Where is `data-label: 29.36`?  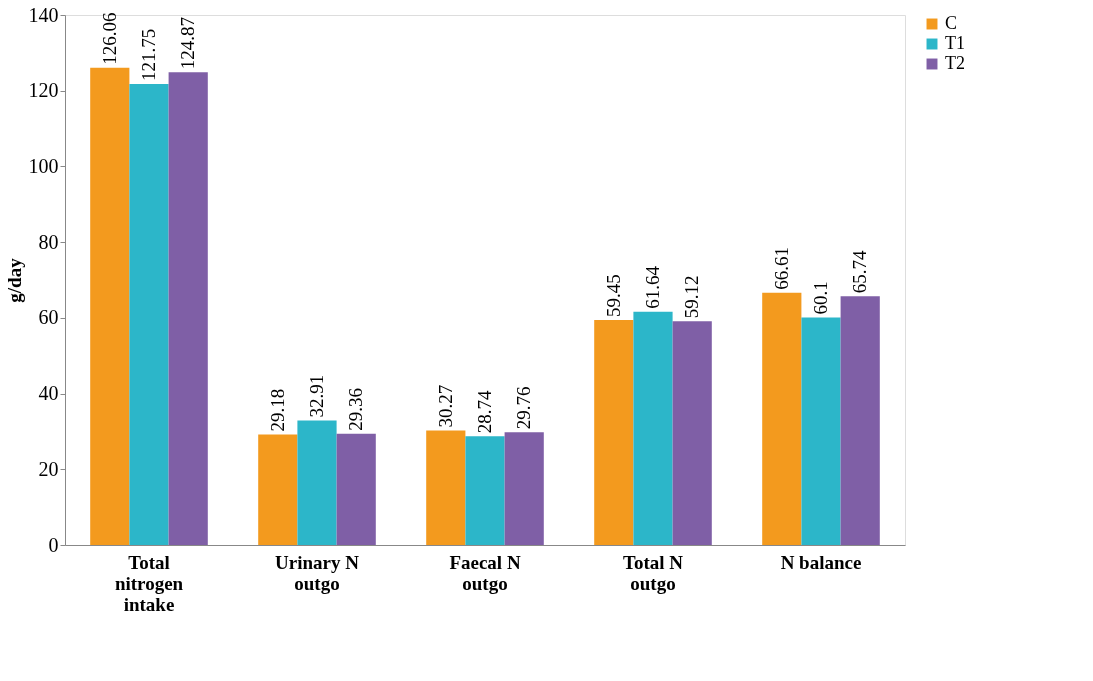
data-label: 29.36 is located at coordinates (356, 409).